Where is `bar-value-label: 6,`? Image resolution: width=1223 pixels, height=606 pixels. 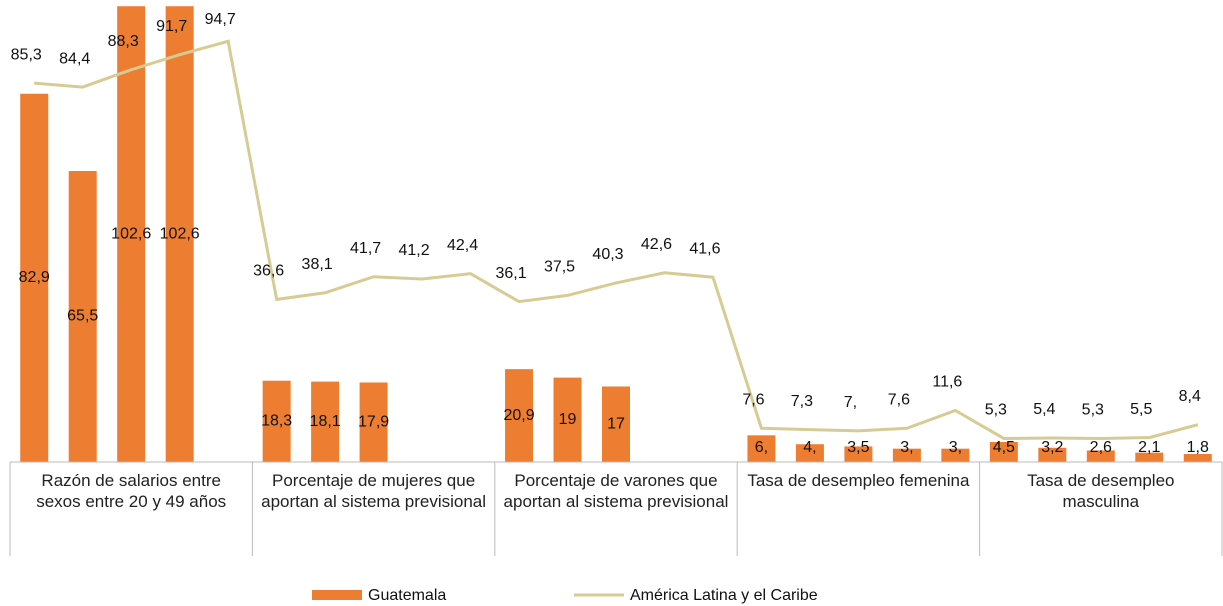 bar-value-label: 6, is located at coordinates (761, 447).